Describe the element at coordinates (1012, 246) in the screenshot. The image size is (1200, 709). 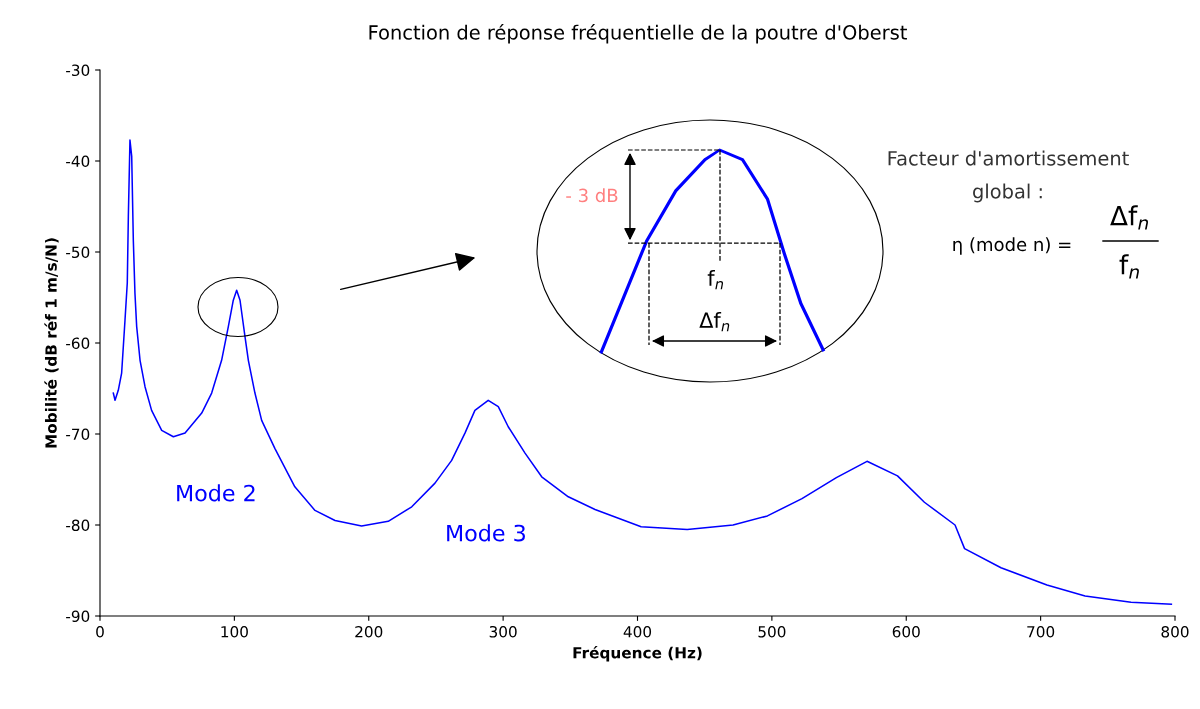
I see `annotation: η (mode n) =` at that location.